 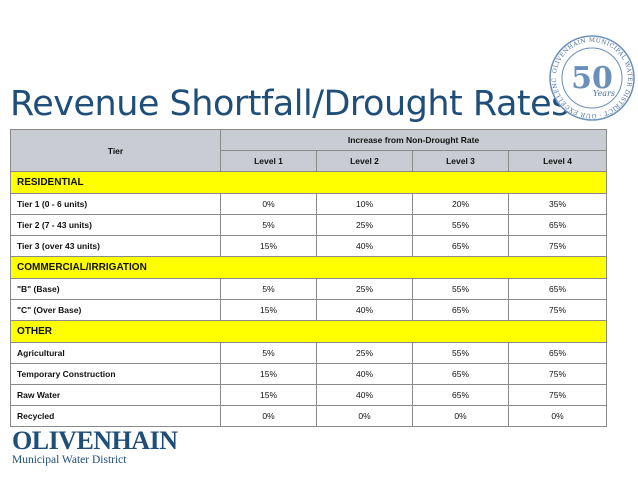 I want to click on rate-cell: 35%, so click(x=557, y=204).